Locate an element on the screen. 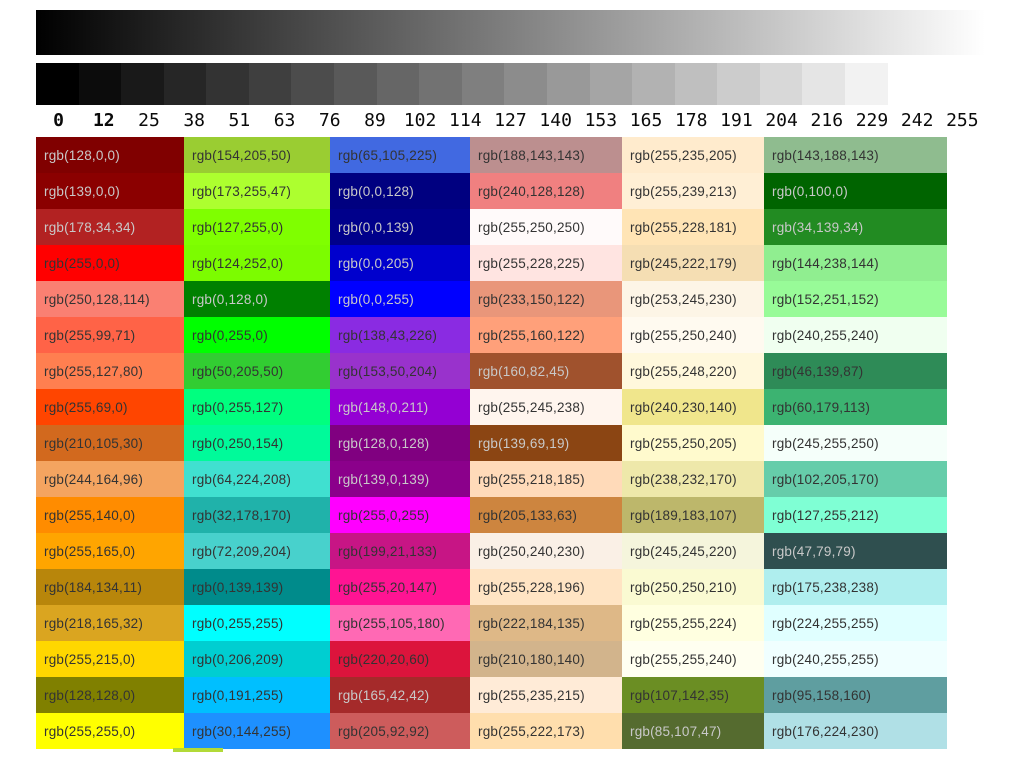 Image resolution: width=1024 pixels, height=768 pixels. color-swatch-label: rgb(154,205,50) is located at coordinates (242, 155).